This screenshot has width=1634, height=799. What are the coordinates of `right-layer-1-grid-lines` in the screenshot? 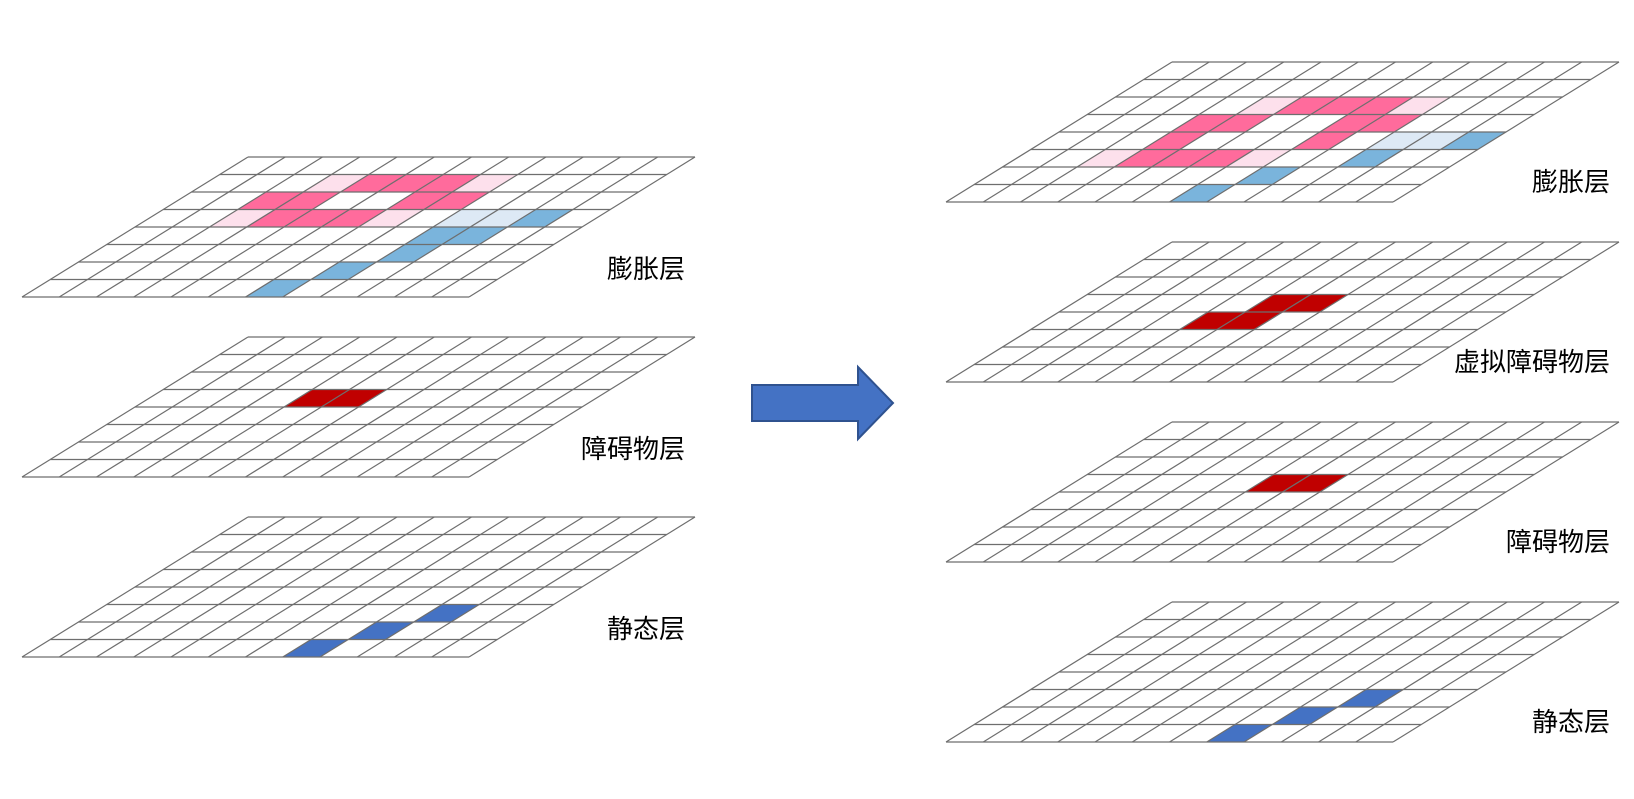 It's located at (1282, 312).